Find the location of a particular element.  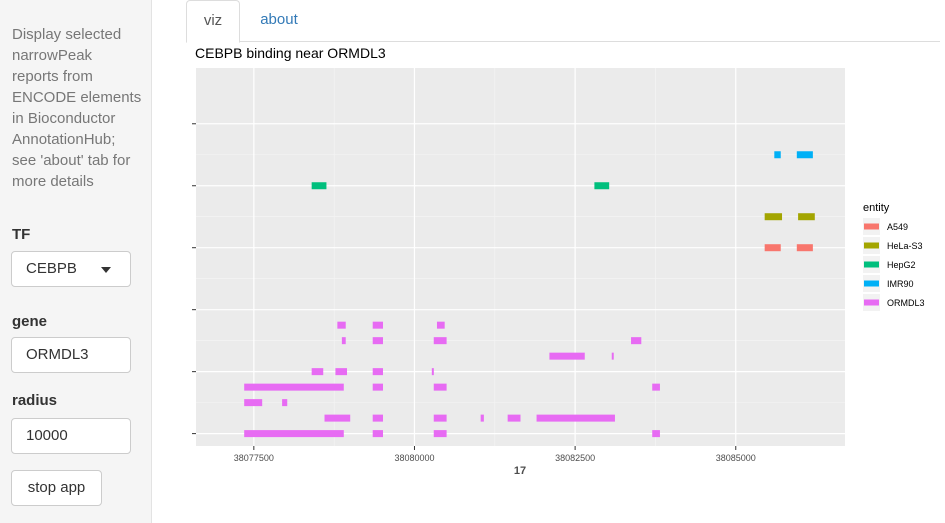

gene-input: ORMDL3 is located at coordinates (71, 355).